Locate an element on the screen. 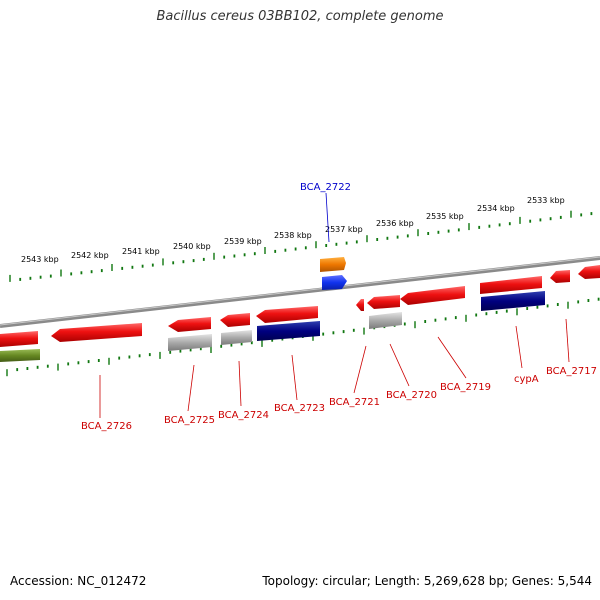 The height and width of the screenshot is (600, 600). accession-label: Accession: NC_012472 is located at coordinates (78, 581).